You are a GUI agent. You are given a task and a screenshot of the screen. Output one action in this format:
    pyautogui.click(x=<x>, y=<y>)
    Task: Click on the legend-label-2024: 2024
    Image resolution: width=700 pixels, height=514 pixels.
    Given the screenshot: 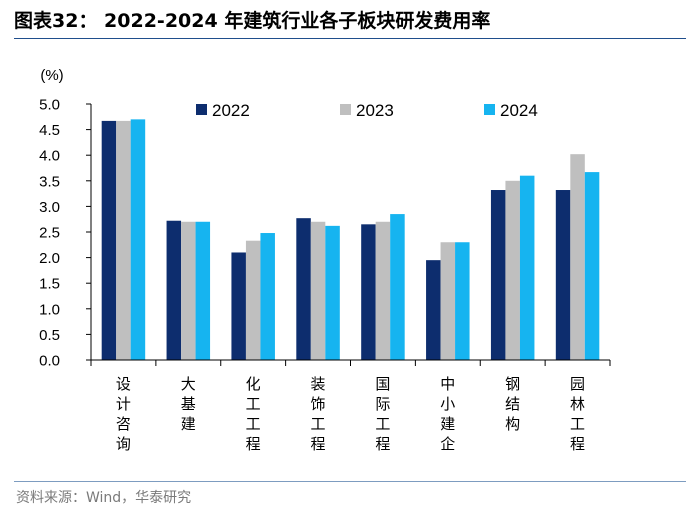 What is the action you would take?
    pyautogui.click(x=519, y=110)
    